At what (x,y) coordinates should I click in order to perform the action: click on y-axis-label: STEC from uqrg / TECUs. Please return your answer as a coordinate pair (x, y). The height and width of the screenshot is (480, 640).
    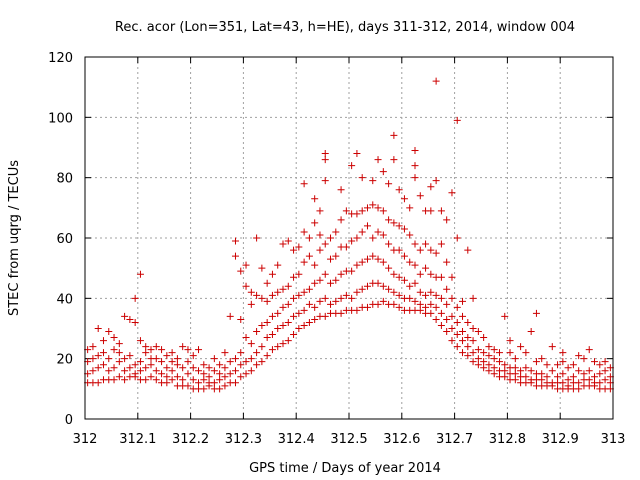
    Looking at the image, I should click on (14, 238).